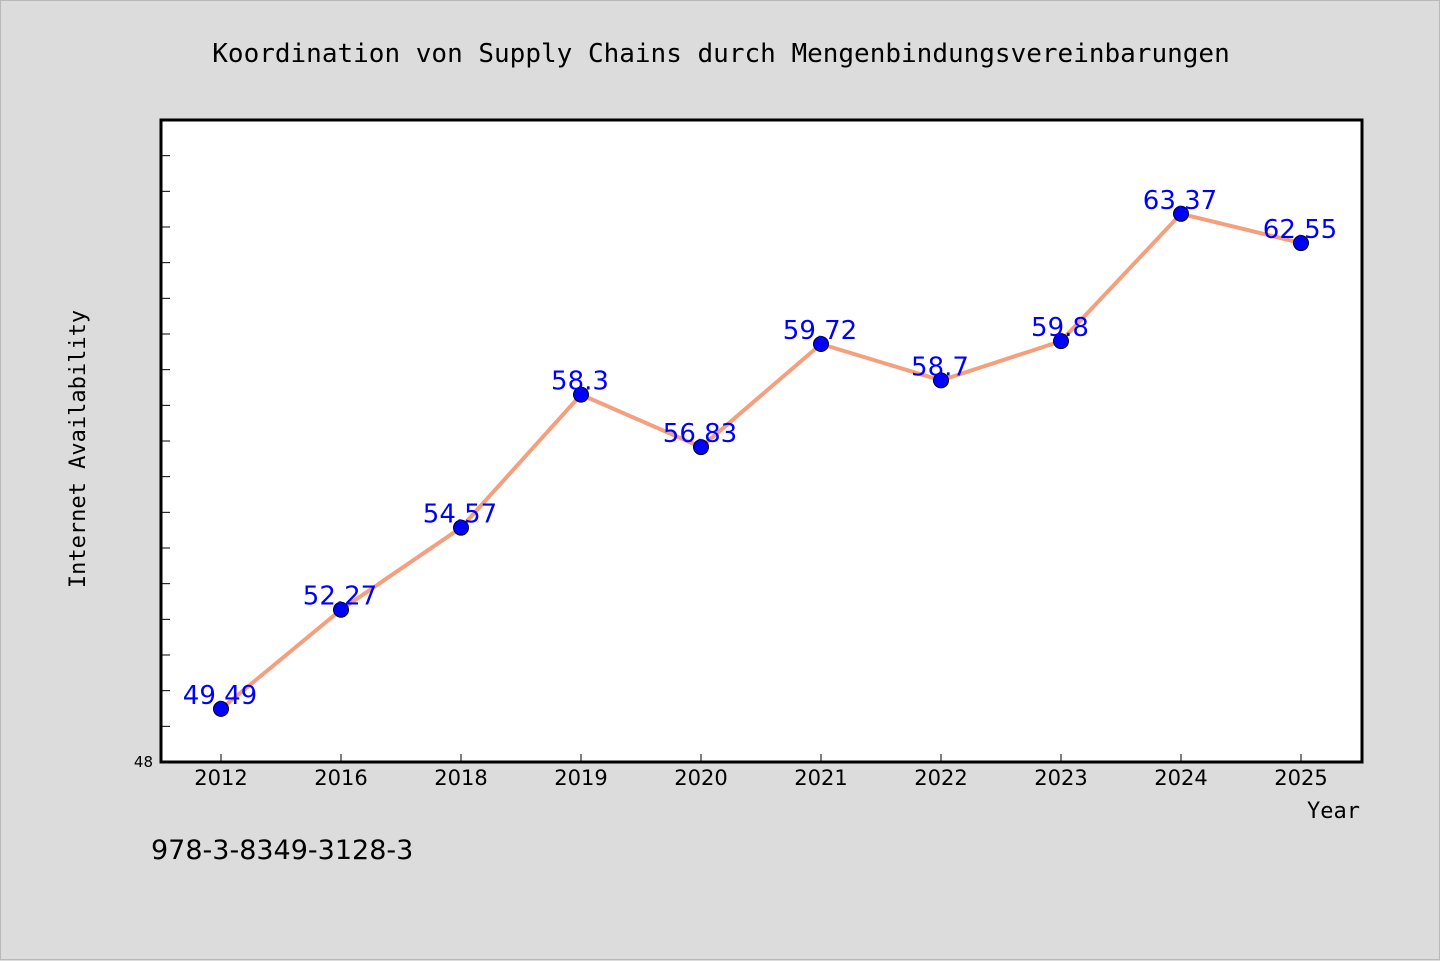 The image size is (1440, 961). What do you see at coordinates (1300, 778) in the screenshot?
I see `x-tick-label: 2025` at bounding box center [1300, 778].